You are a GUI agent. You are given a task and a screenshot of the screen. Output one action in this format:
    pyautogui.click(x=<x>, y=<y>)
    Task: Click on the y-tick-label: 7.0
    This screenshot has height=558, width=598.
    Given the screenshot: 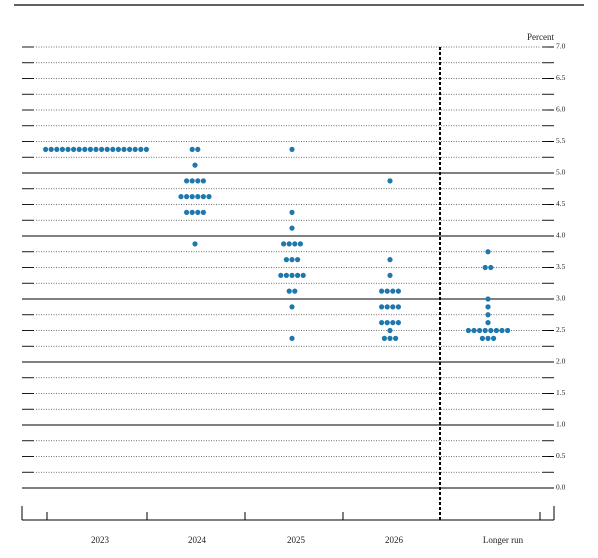 What is the action you would take?
    pyautogui.click(x=561, y=46)
    